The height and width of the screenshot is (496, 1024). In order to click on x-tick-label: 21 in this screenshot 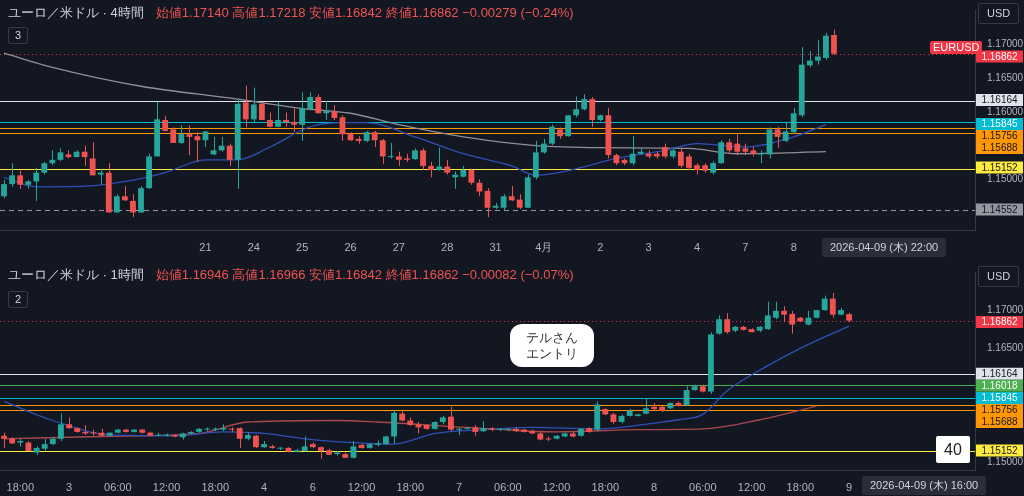, I will do `click(205, 246)`.